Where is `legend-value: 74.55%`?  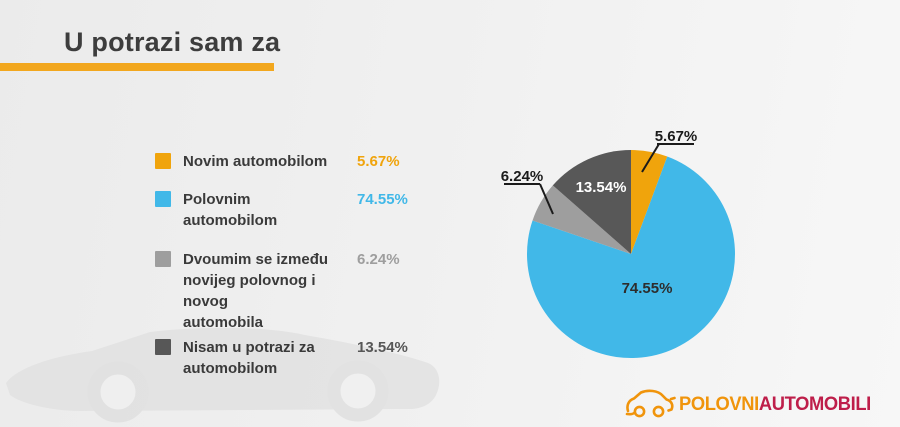
legend-value: 74.55% is located at coordinates (382, 199).